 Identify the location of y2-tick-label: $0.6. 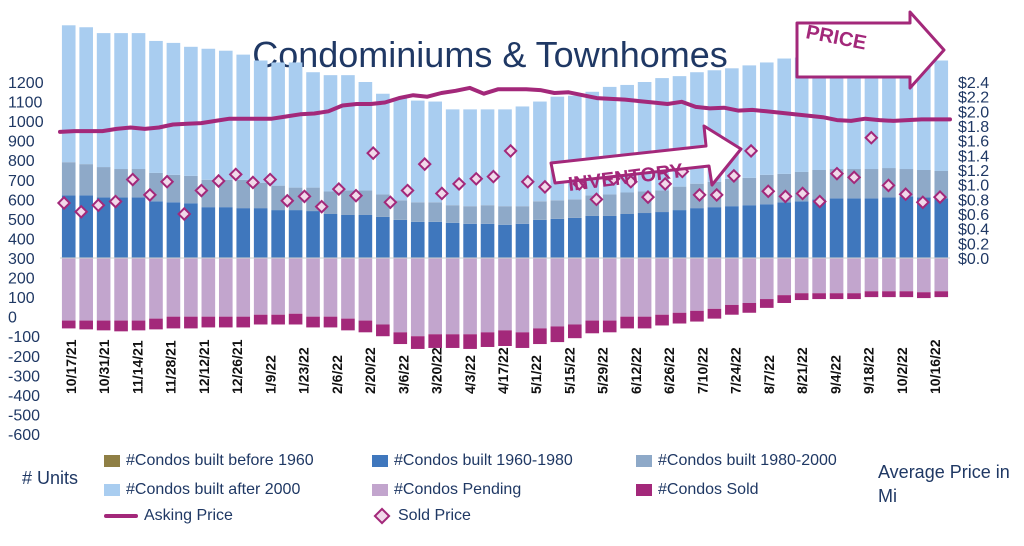
(973, 215).